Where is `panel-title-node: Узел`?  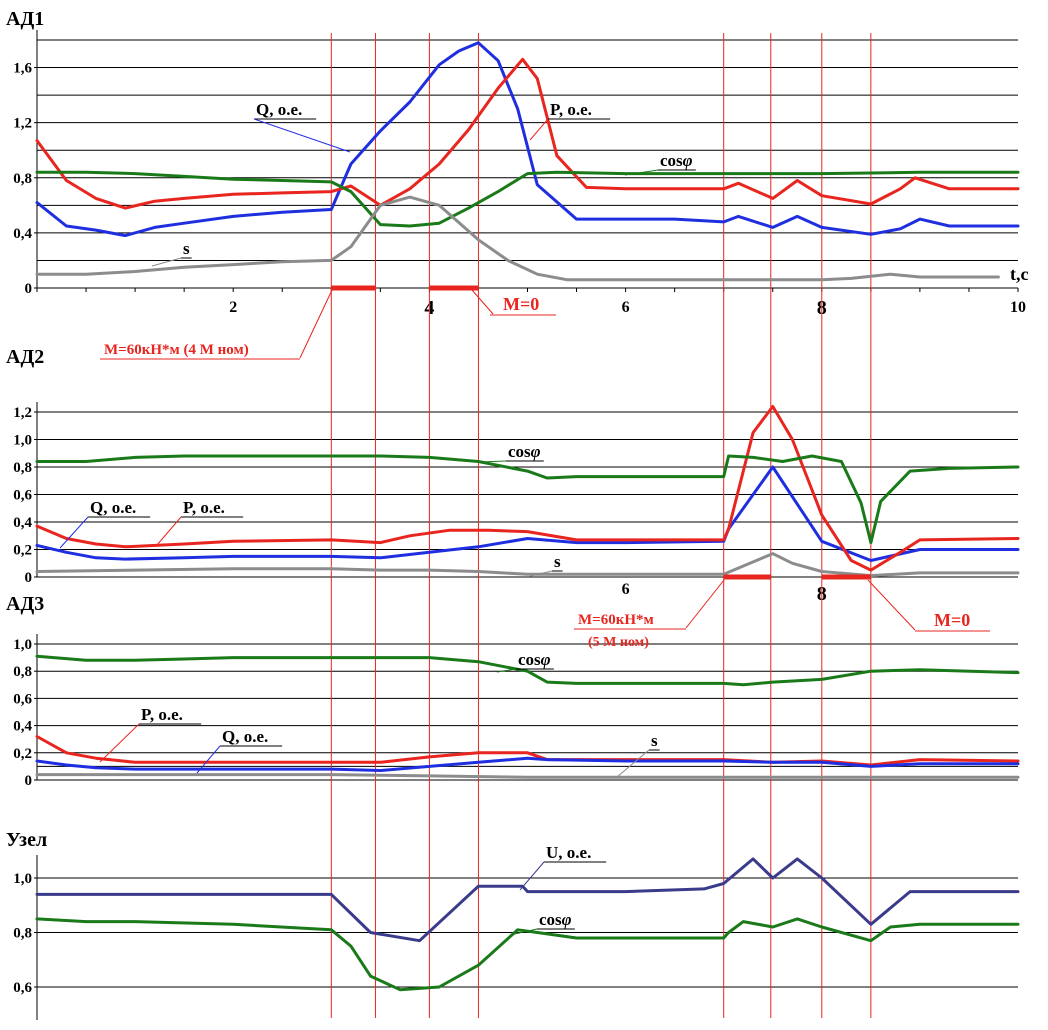
panel-title-node: Узел is located at coordinates (26, 840).